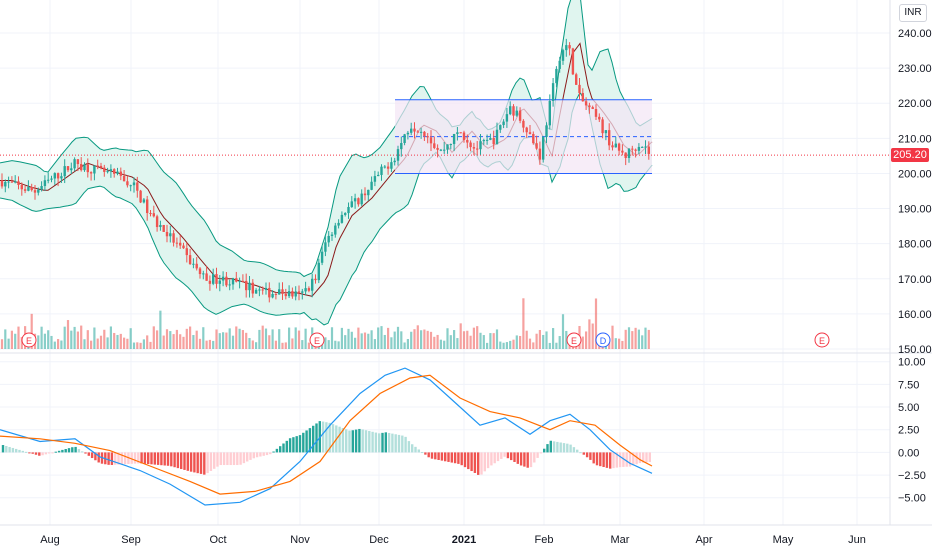 The image size is (932, 555). What do you see at coordinates (131, 540) in the screenshot?
I see `time-axis-label: Sep` at bounding box center [131, 540].